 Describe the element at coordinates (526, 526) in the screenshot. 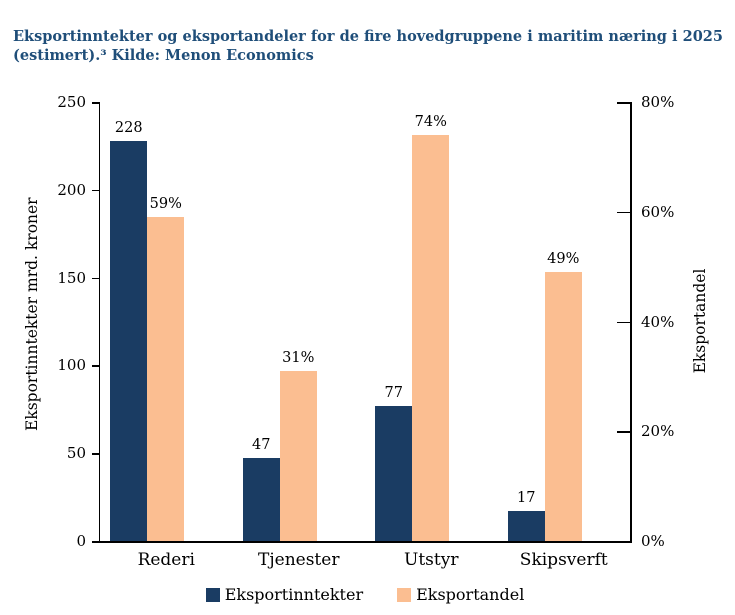

I see `bar-eksportinntekter-skipsverft` at that location.